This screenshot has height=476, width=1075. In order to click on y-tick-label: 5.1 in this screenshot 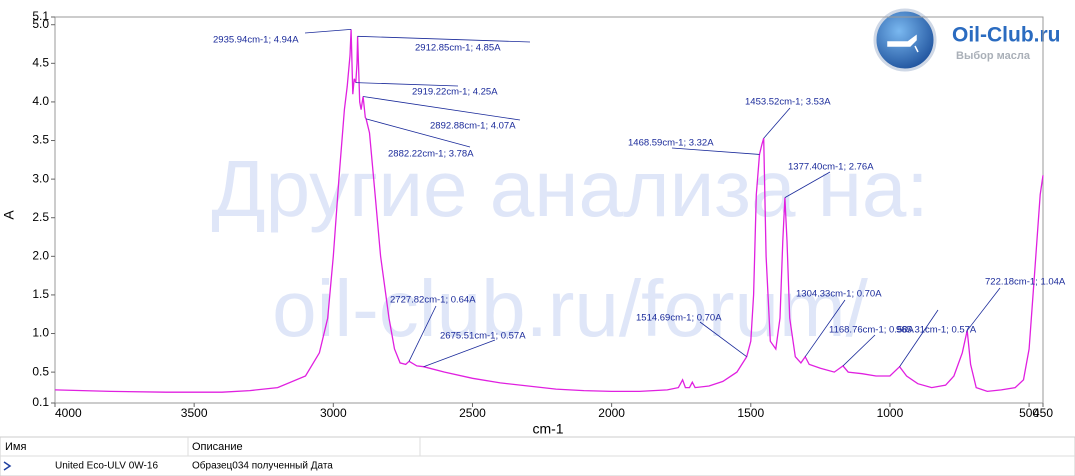, I will do `click(40, 16)`.